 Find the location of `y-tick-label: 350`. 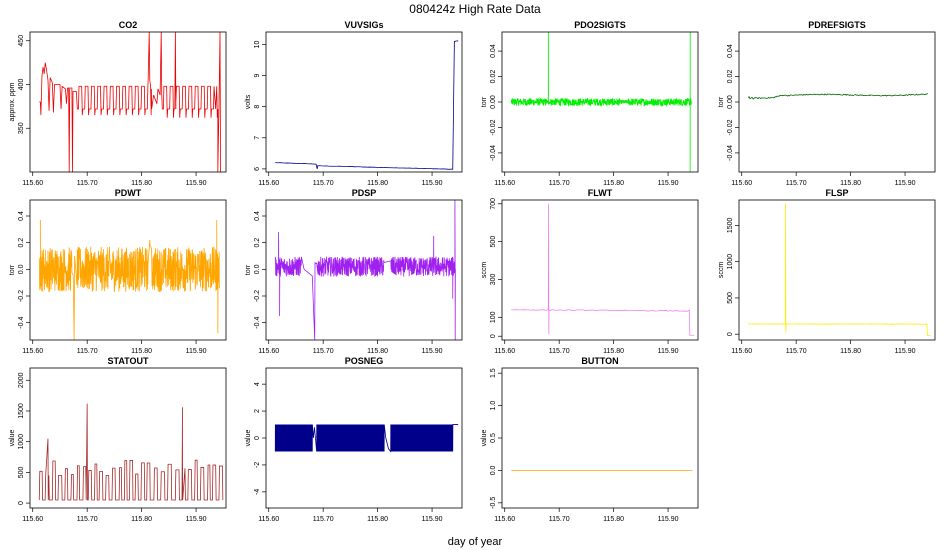

y-tick-label: 350 is located at coordinates (21, 128).